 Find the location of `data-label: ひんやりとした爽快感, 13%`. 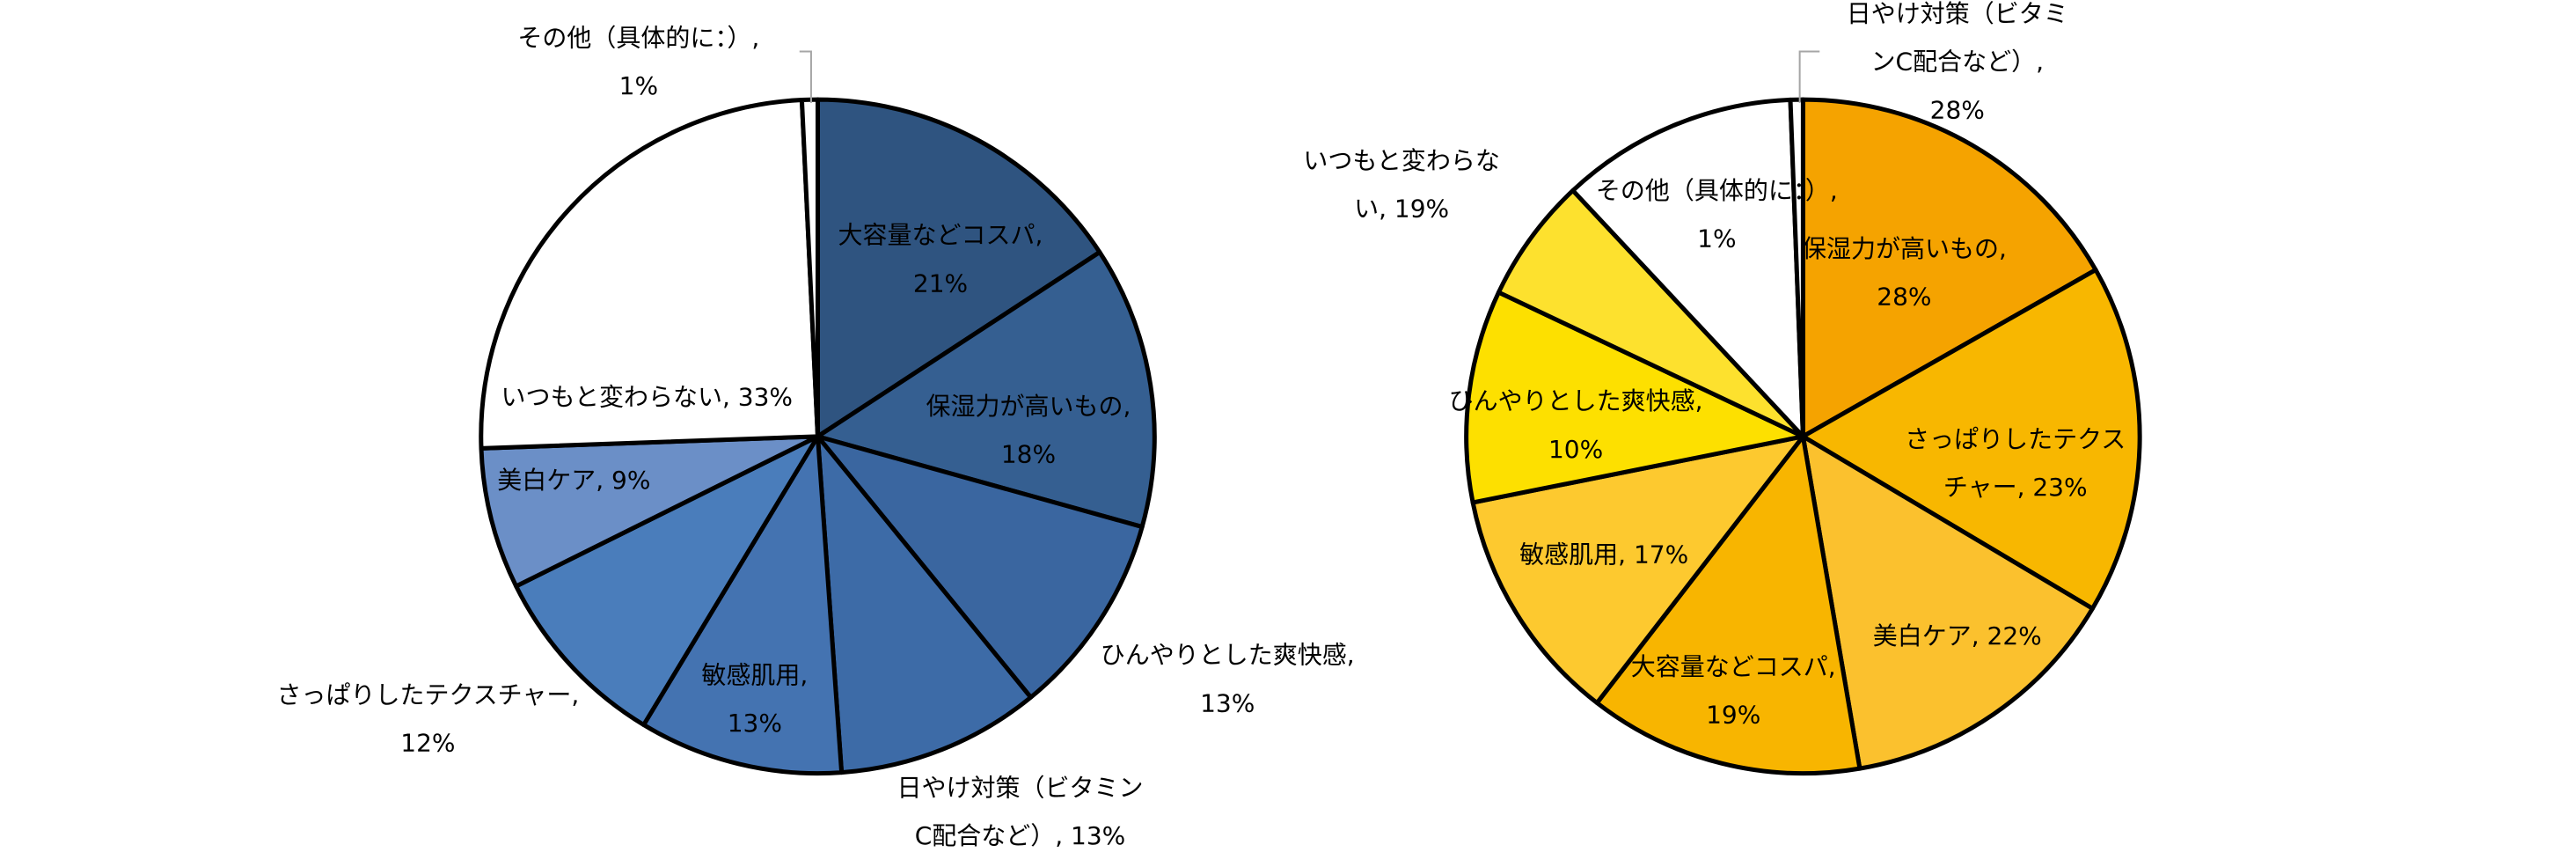

data-label: ひんやりとした爽快感, 13% is located at coordinates (1228, 679).